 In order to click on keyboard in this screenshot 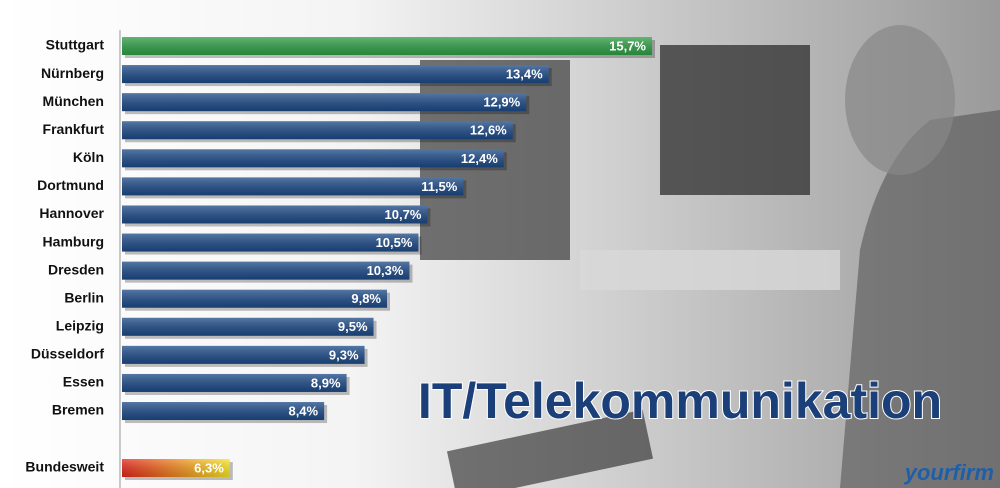, I will do `click(550, 448)`.